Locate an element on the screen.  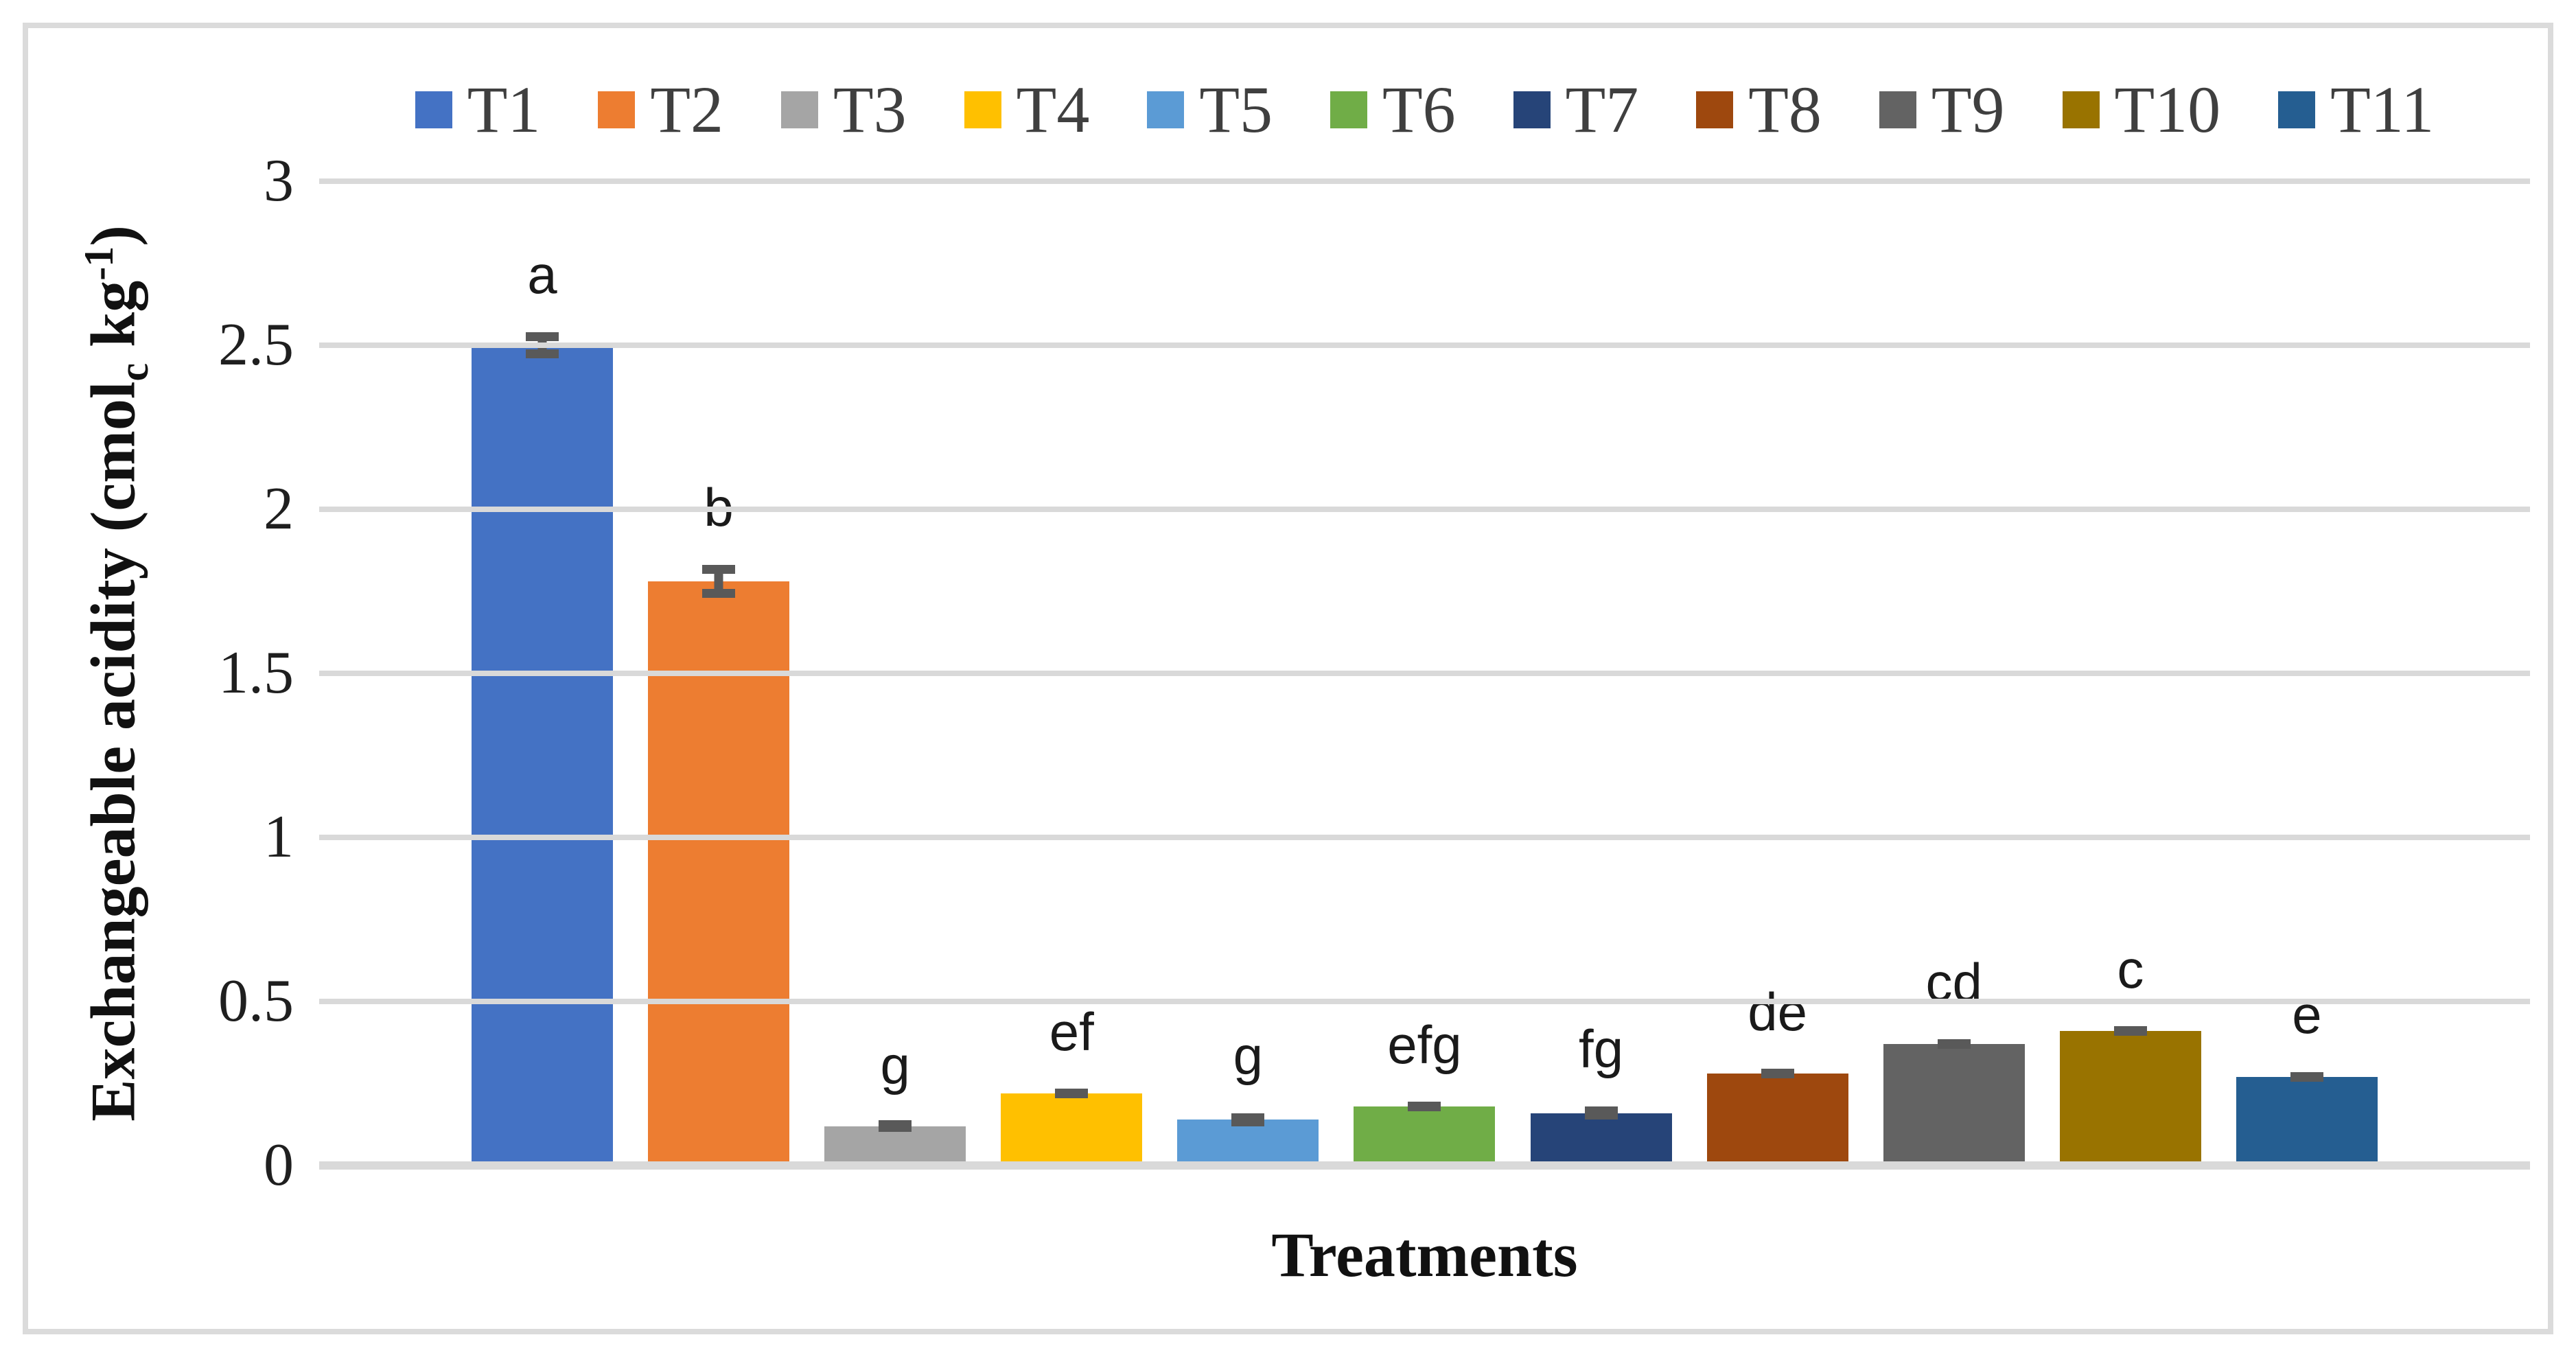
bar-T6 is located at coordinates (1425, 1135).